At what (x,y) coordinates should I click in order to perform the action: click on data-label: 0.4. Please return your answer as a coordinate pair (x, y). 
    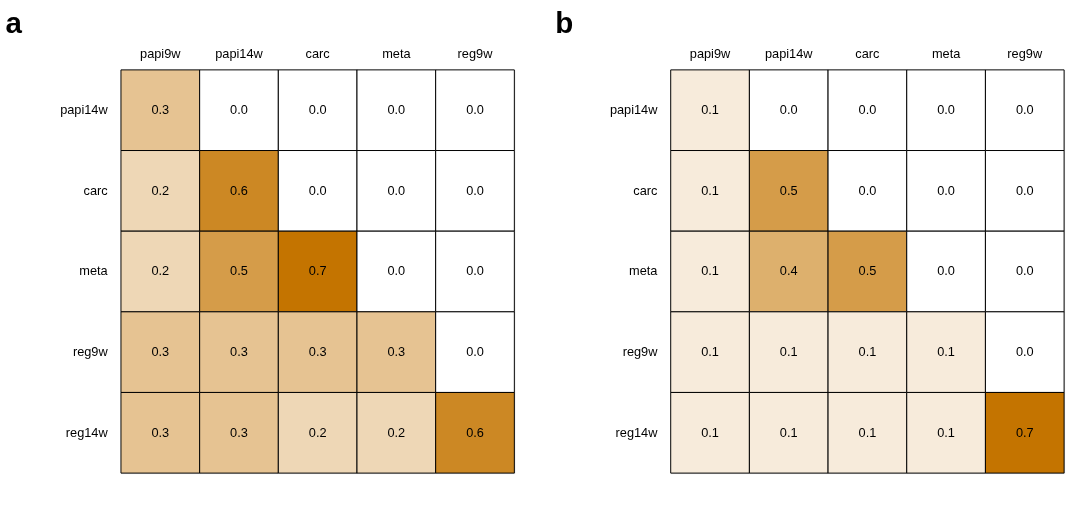
    Looking at the image, I should click on (788, 271).